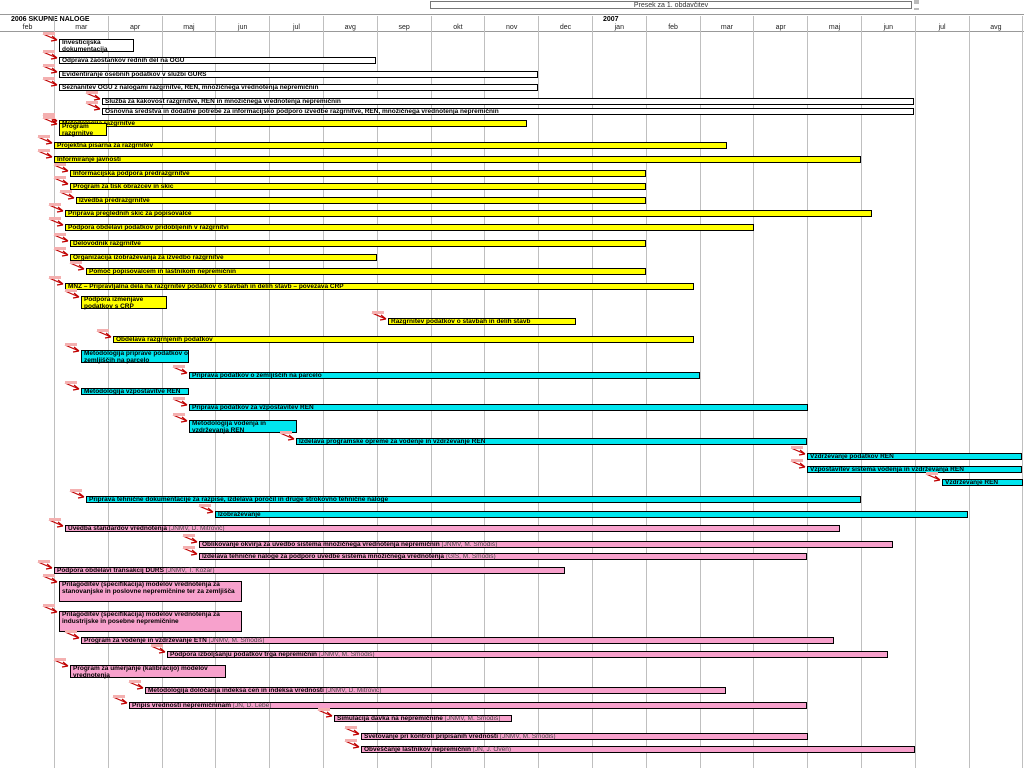 The width and height of the screenshot is (1024, 768). I want to click on header-rule-top, so click(512, 14).